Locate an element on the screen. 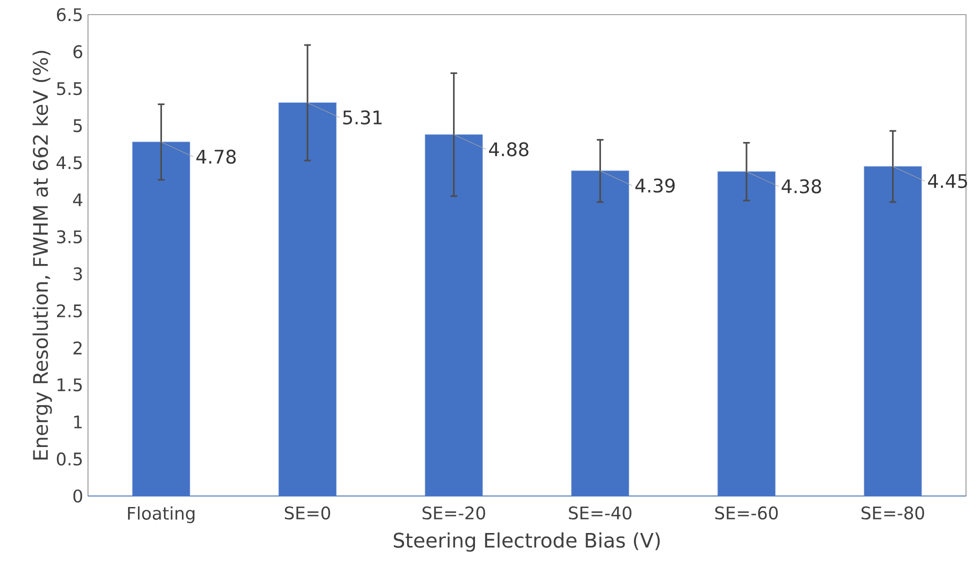 The image size is (969, 578). y-tick-label: 3 is located at coordinates (78, 273).